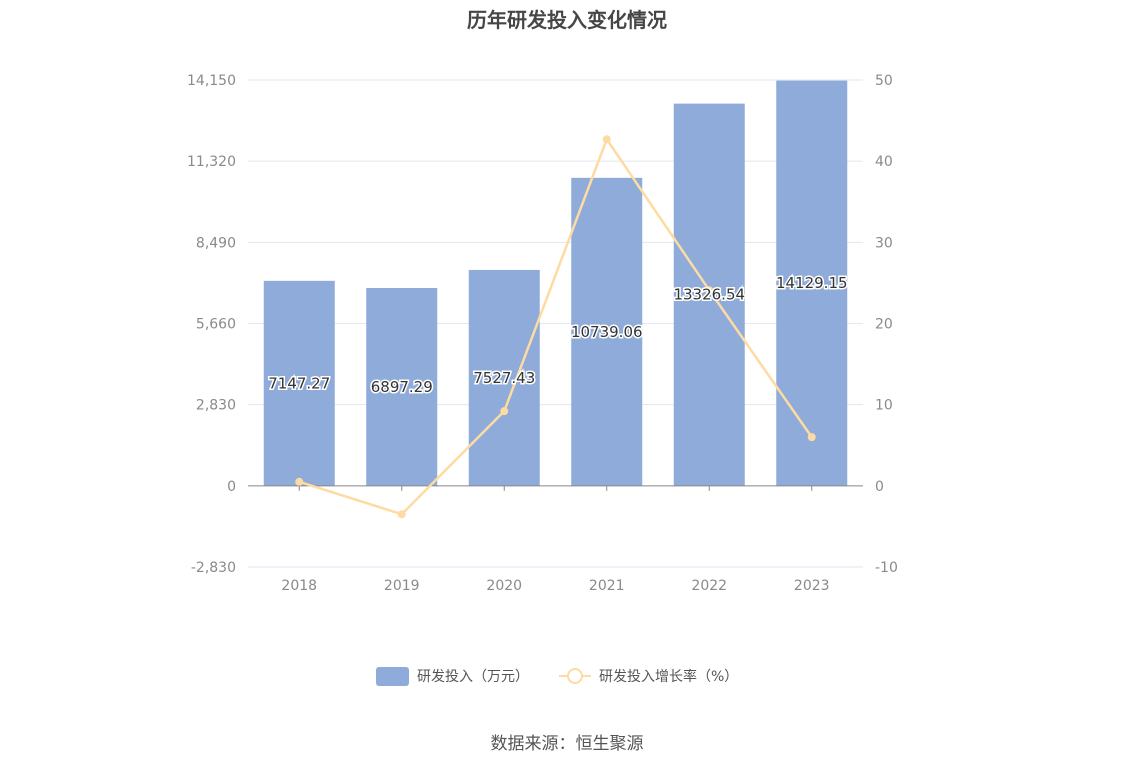  I want to click on source-text: 数据来源：恒生聚源, so click(567, 744).